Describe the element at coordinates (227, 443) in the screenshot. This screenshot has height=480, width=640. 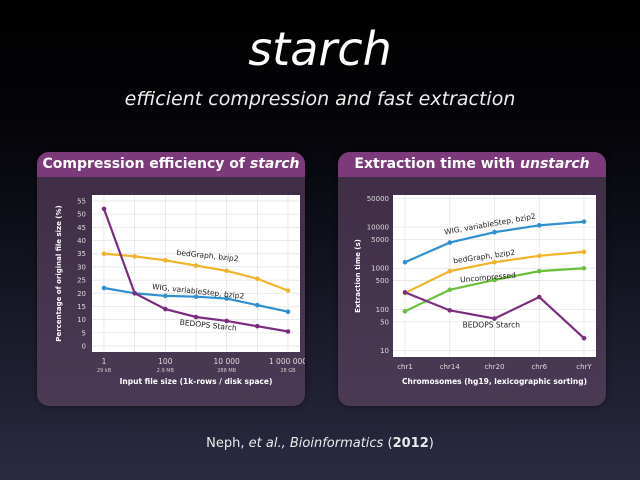
I see `citation-author: Neph,` at that location.